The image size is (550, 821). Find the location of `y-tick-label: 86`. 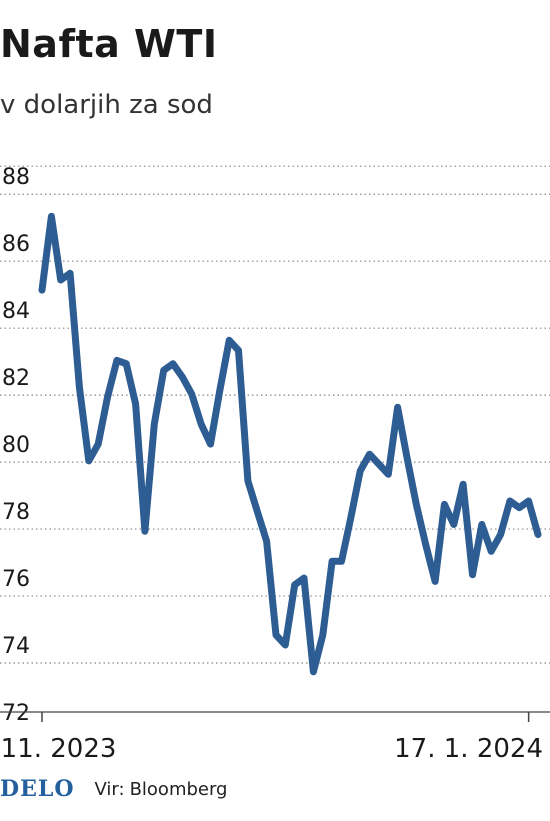

y-tick-label: 86 is located at coordinates (16, 244).